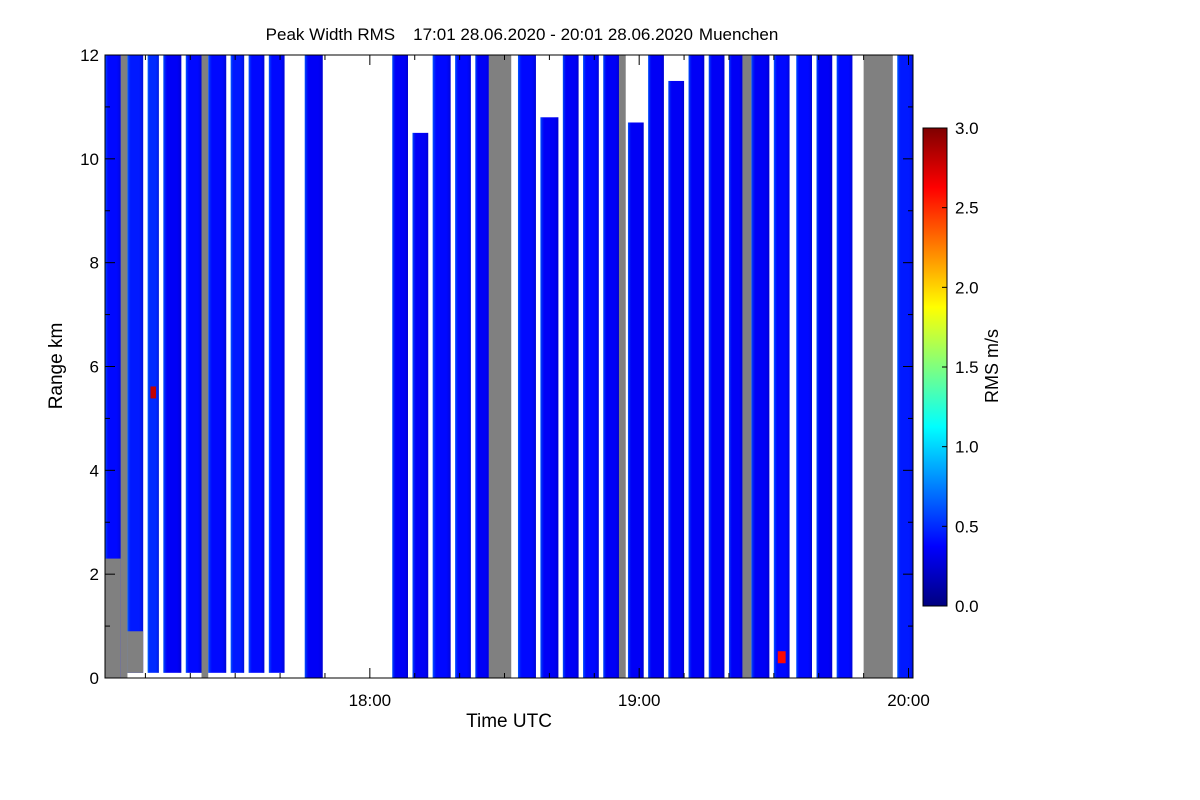 The width and height of the screenshot is (1200, 800). Describe the element at coordinates (94, 574) in the screenshot. I see `y-tick-label: 2` at that location.